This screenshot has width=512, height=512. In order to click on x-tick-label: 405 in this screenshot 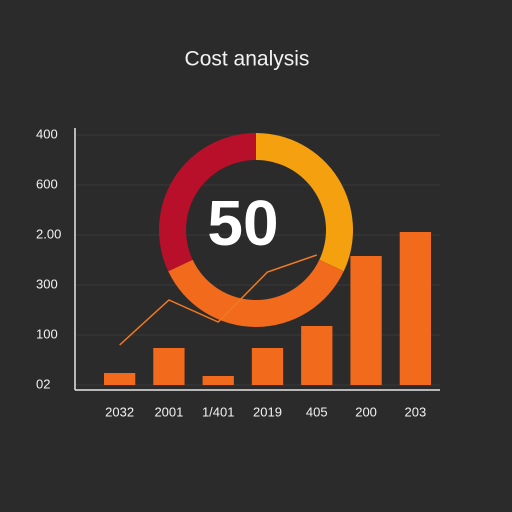, I will do `click(317, 411)`.